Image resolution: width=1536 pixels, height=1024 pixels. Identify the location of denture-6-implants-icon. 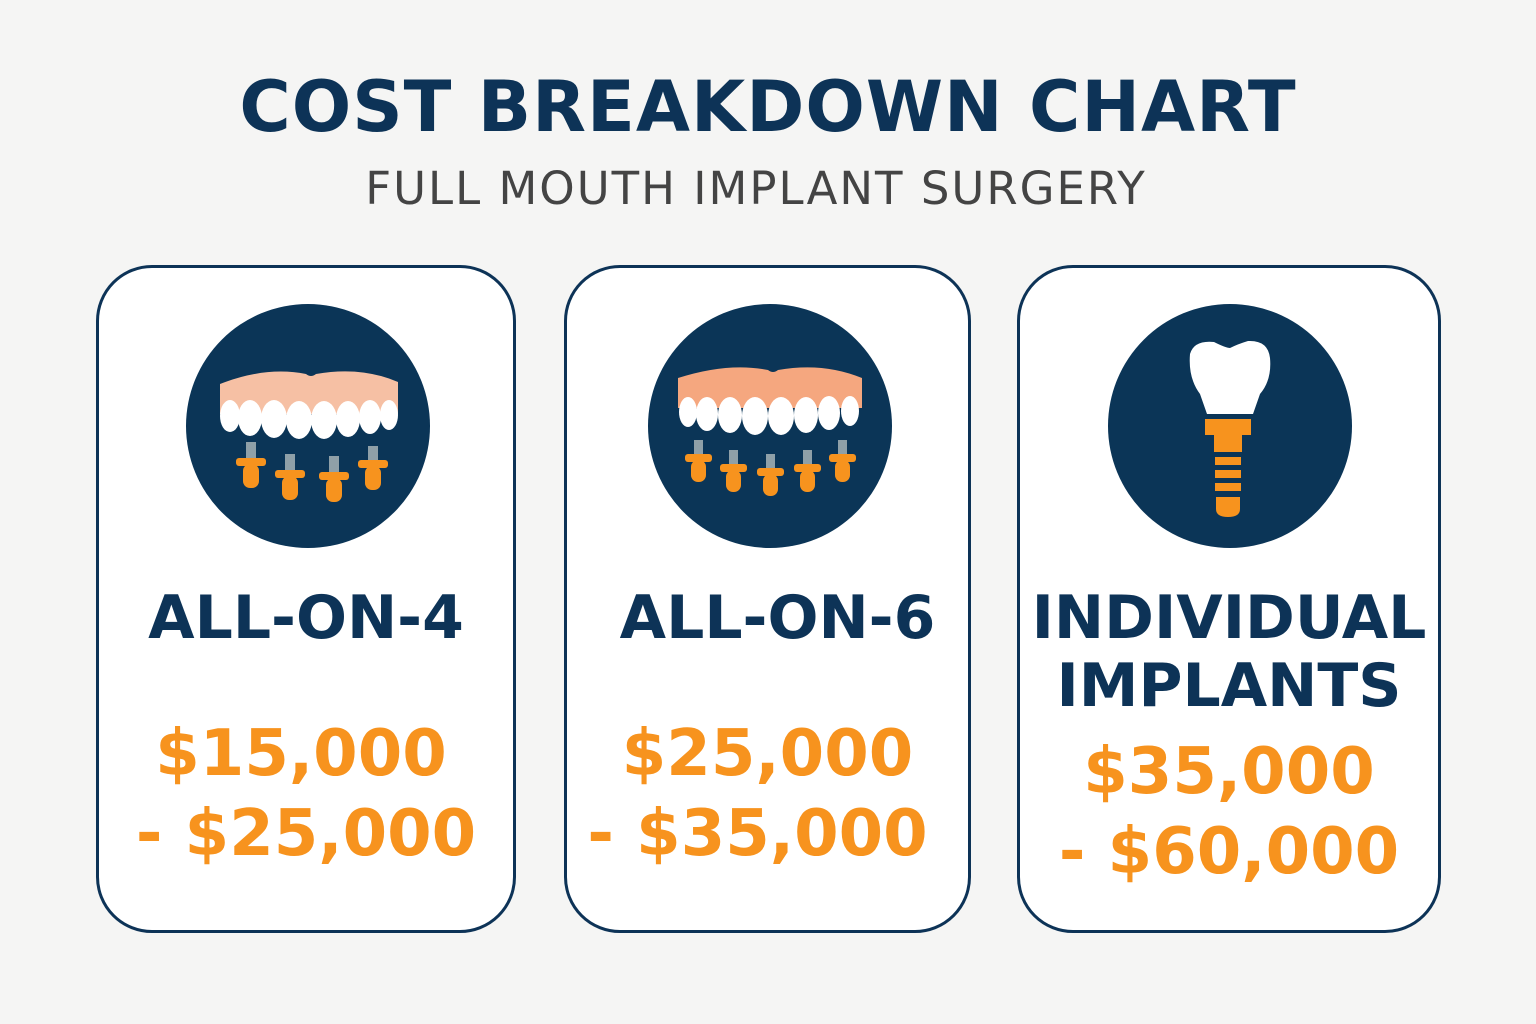
(770, 426).